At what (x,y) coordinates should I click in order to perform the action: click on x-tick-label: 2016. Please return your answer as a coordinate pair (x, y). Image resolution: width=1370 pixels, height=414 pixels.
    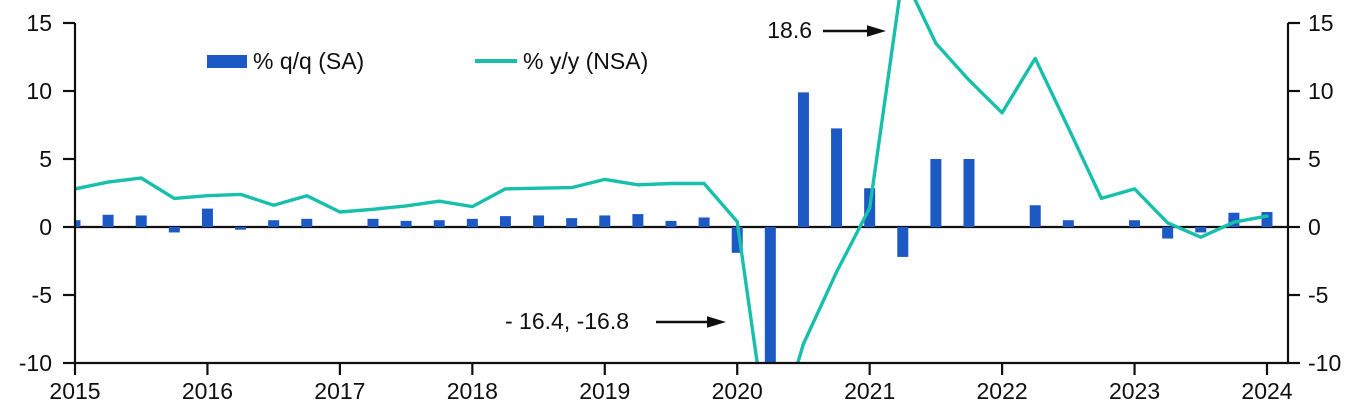
    Looking at the image, I should click on (207, 391).